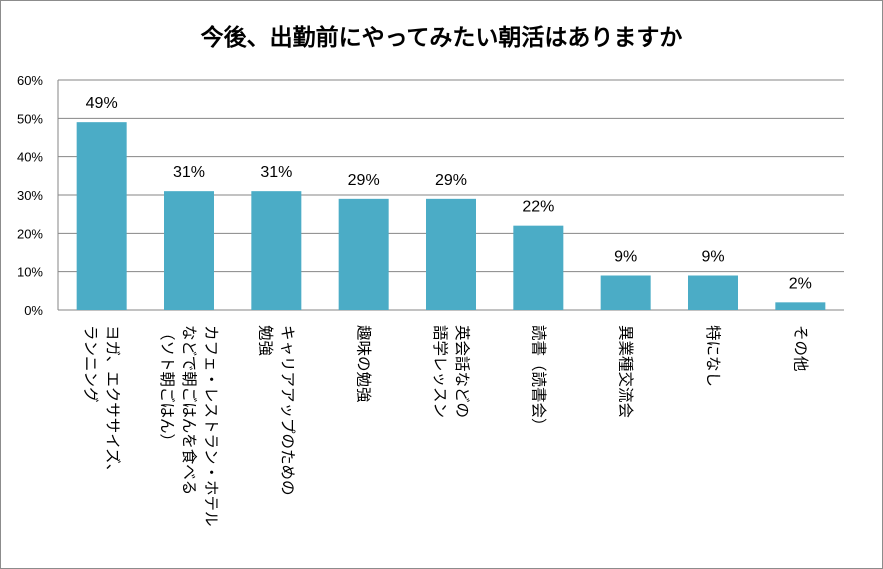 The image size is (883, 569). I want to click on category-label: （ソト朝ごはん）, so click(167, 387).